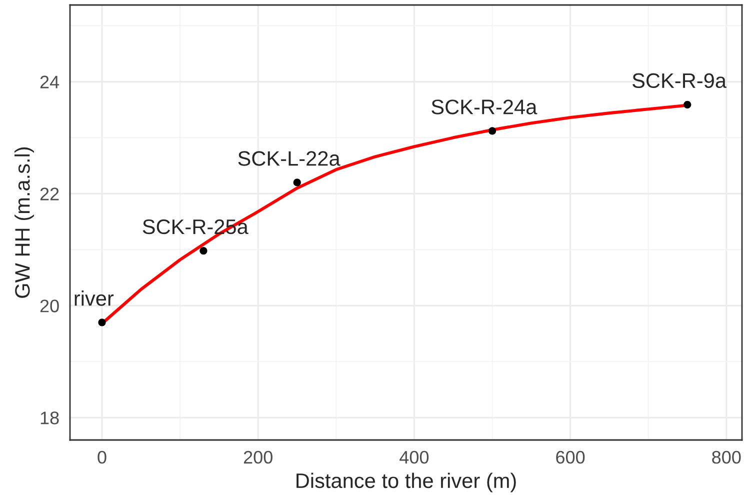 Image resolution: width=744 pixels, height=495 pixels. I want to click on y-axis-title: GW HH (m.a.s.l), so click(24, 222).